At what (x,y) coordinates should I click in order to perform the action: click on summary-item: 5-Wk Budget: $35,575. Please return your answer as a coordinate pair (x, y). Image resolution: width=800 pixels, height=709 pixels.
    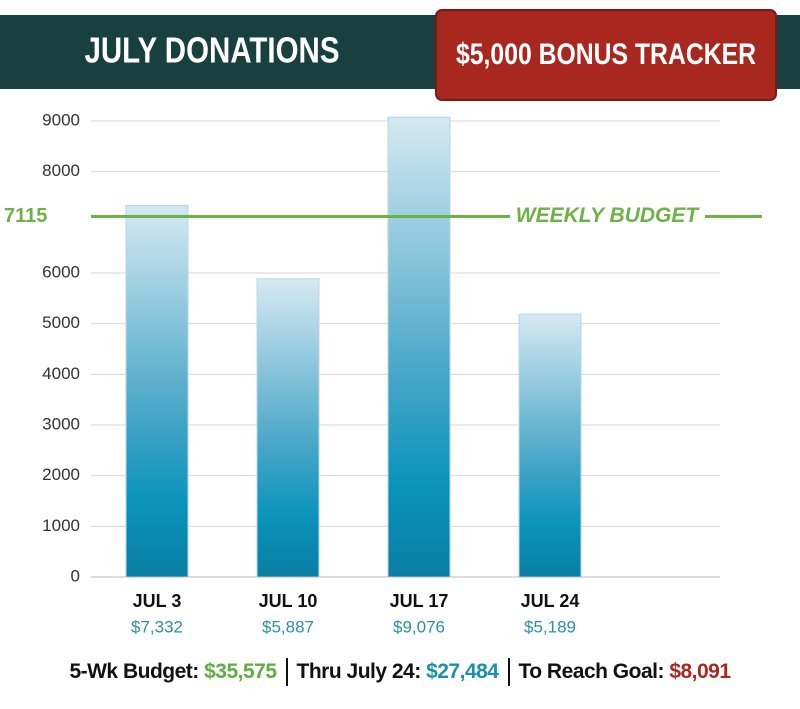
    Looking at the image, I should click on (172, 672).